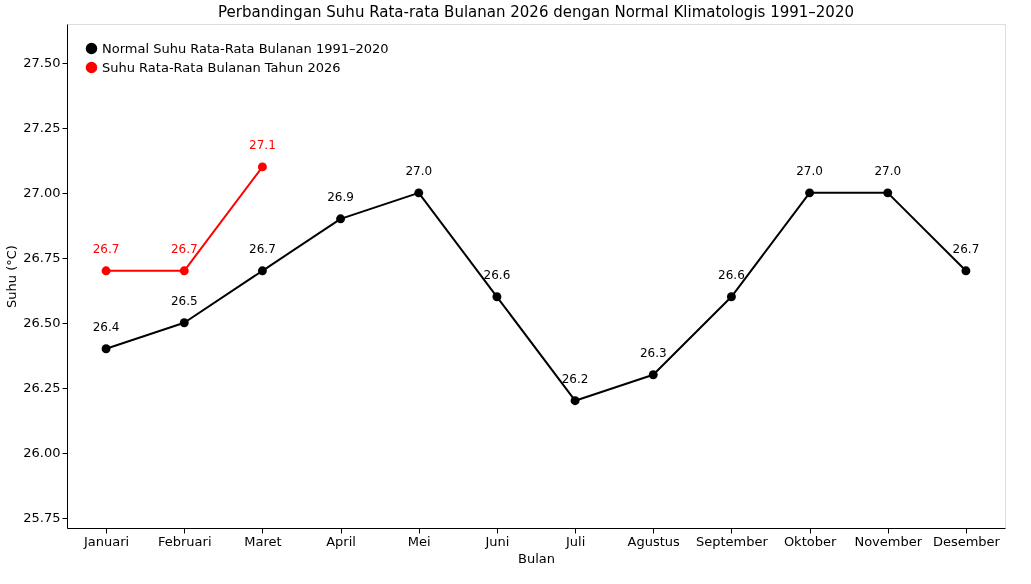  What do you see at coordinates (966, 541) in the screenshot?
I see `x-tick-label: Desember` at bounding box center [966, 541].